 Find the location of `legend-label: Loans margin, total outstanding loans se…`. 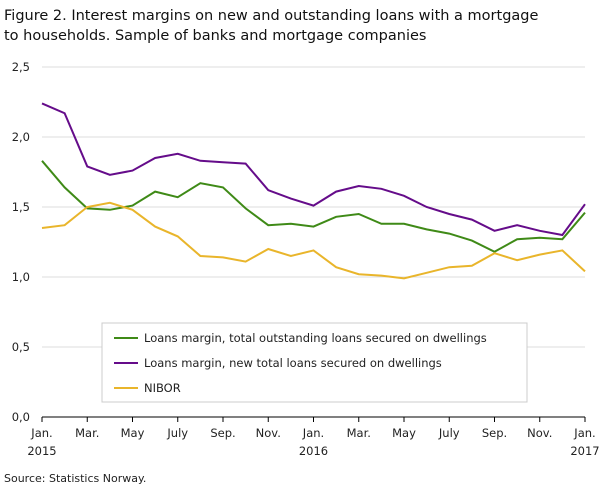

legend-label: Loans margin, total outstanding loans se… is located at coordinates (315, 338).